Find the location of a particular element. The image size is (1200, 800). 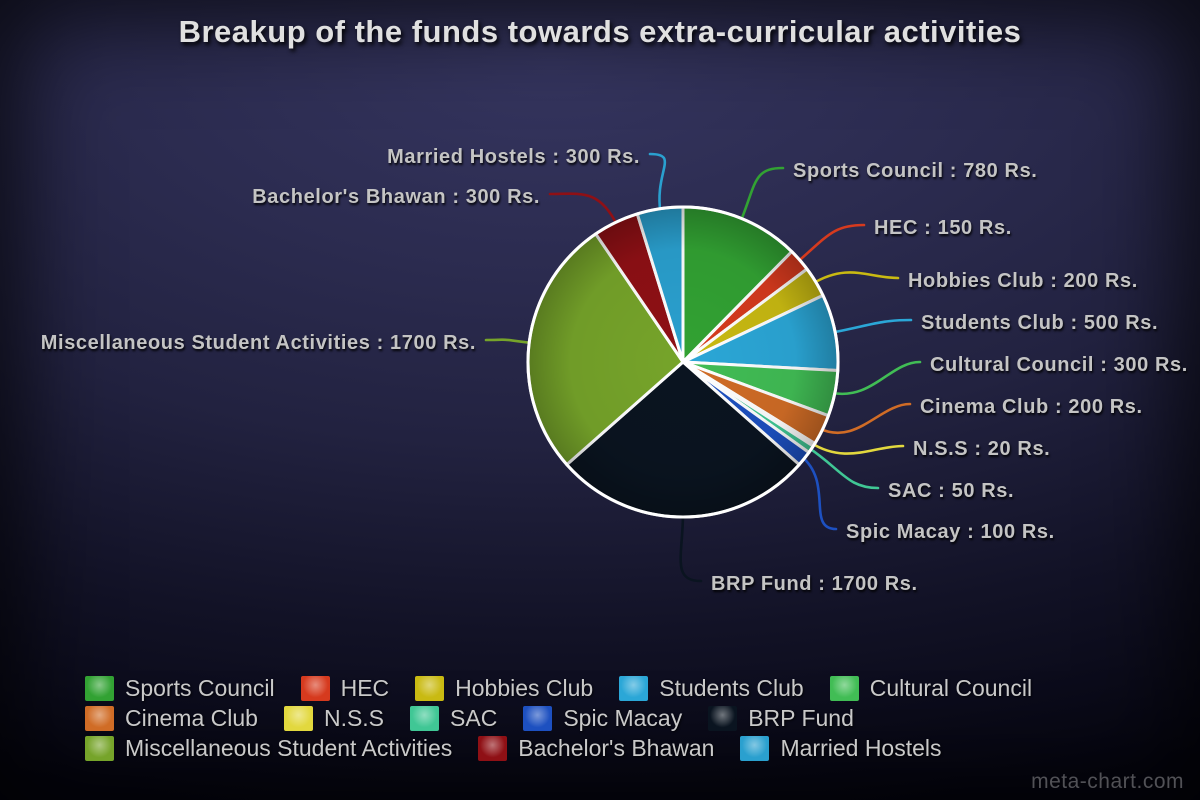

leader-line-brp-fund is located at coordinates (691, 547).